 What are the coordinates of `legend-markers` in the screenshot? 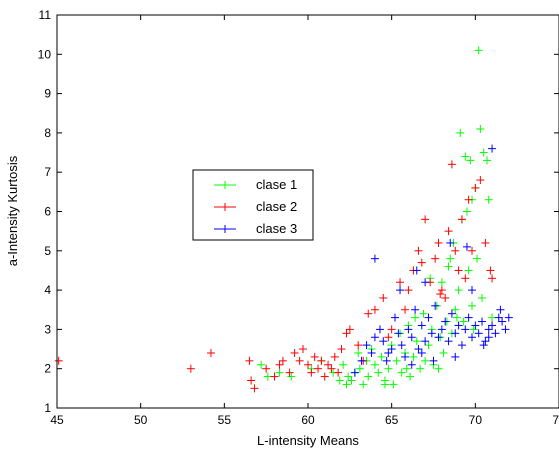 It's located at (225, 207).